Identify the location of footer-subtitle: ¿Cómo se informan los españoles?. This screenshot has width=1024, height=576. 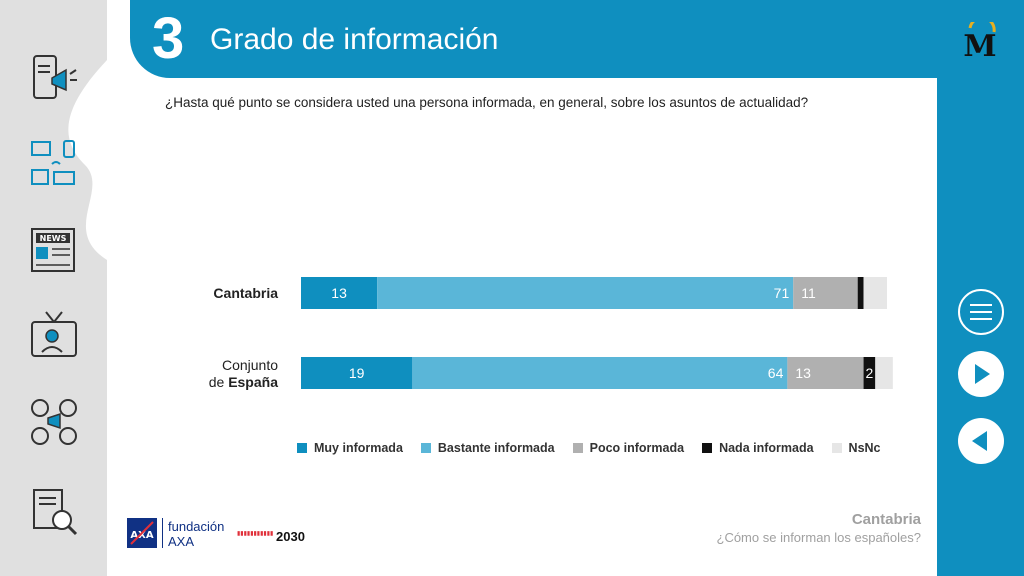
(819, 537).